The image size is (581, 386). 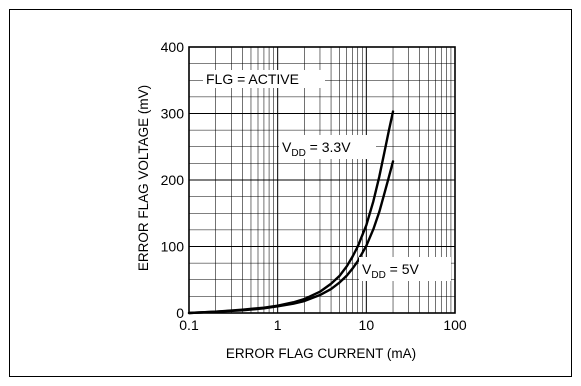 What do you see at coordinates (189, 325) in the screenshot?
I see `x-tick-label: 0.1` at bounding box center [189, 325].